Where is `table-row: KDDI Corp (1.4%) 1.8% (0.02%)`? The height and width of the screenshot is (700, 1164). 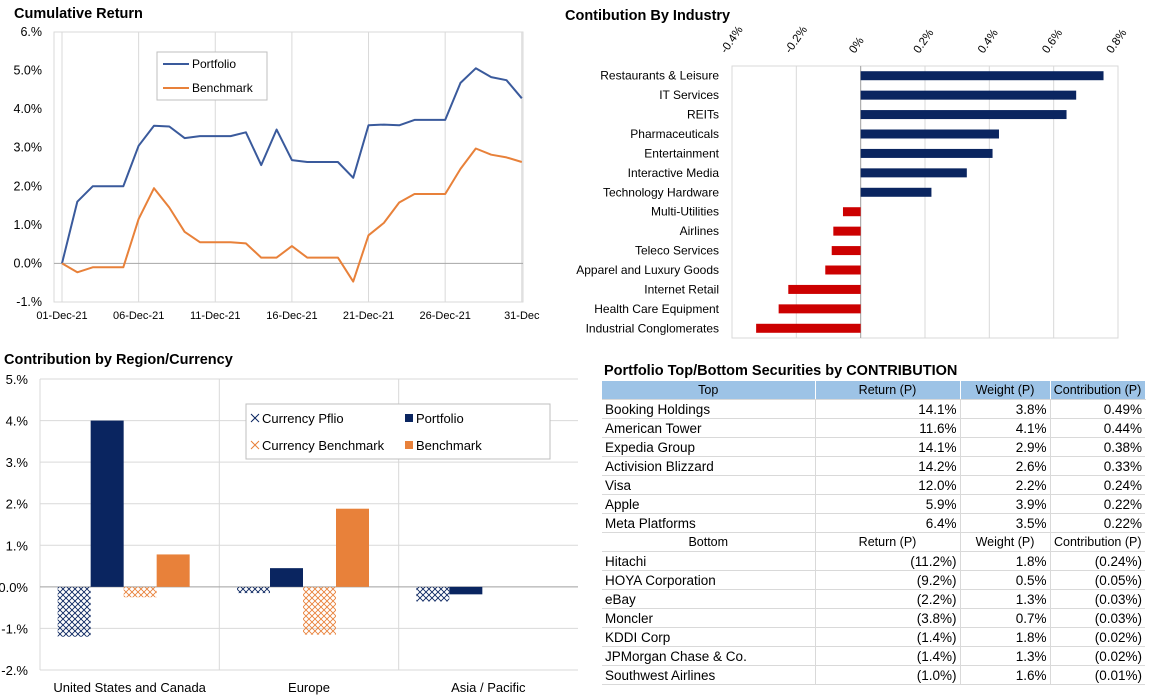 table-row: KDDI Corp (1.4%) 1.8% (0.02%) is located at coordinates (873, 637).